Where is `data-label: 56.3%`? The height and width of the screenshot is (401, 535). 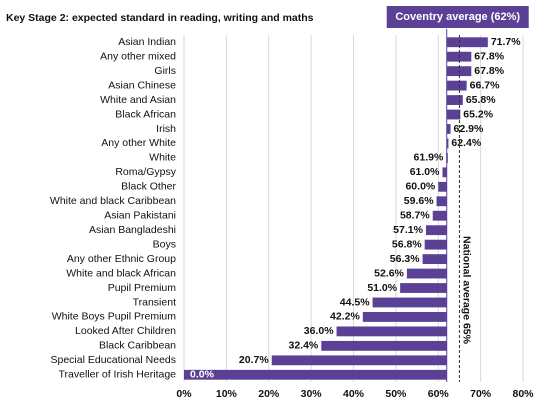
data-label: 56.3% is located at coordinates (405, 259).